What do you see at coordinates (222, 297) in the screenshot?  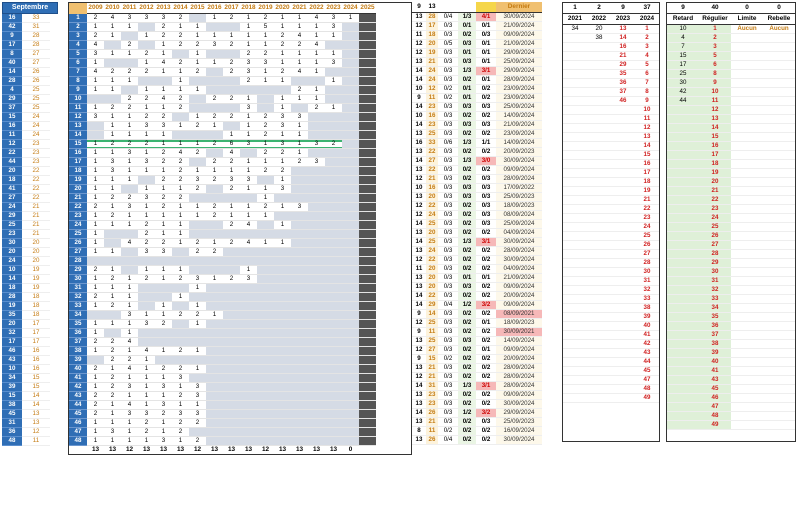 I see `grid-row: 32 2 1 1 1` at bounding box center [222, 297].